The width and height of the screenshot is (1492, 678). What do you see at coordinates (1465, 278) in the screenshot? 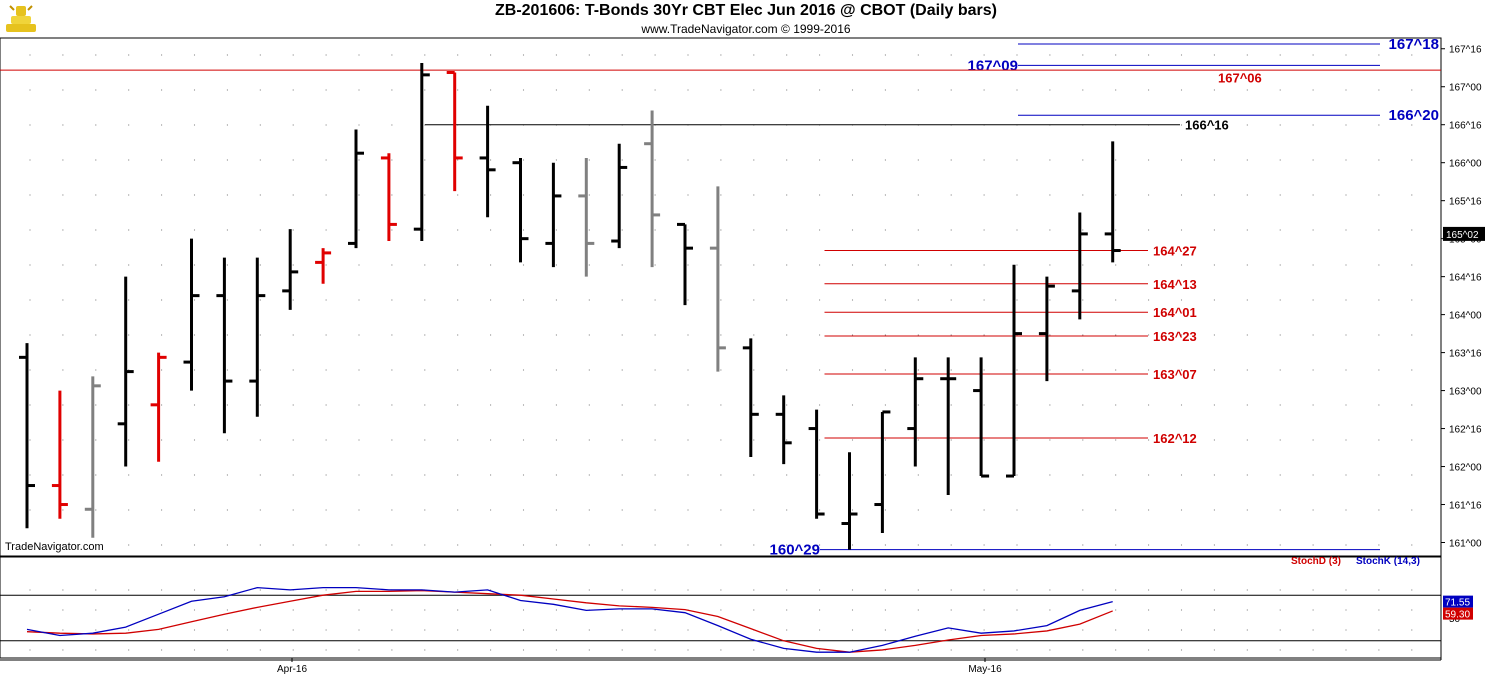
I see `y-tick-label: 164^16` at bounding box center [1465, 278].